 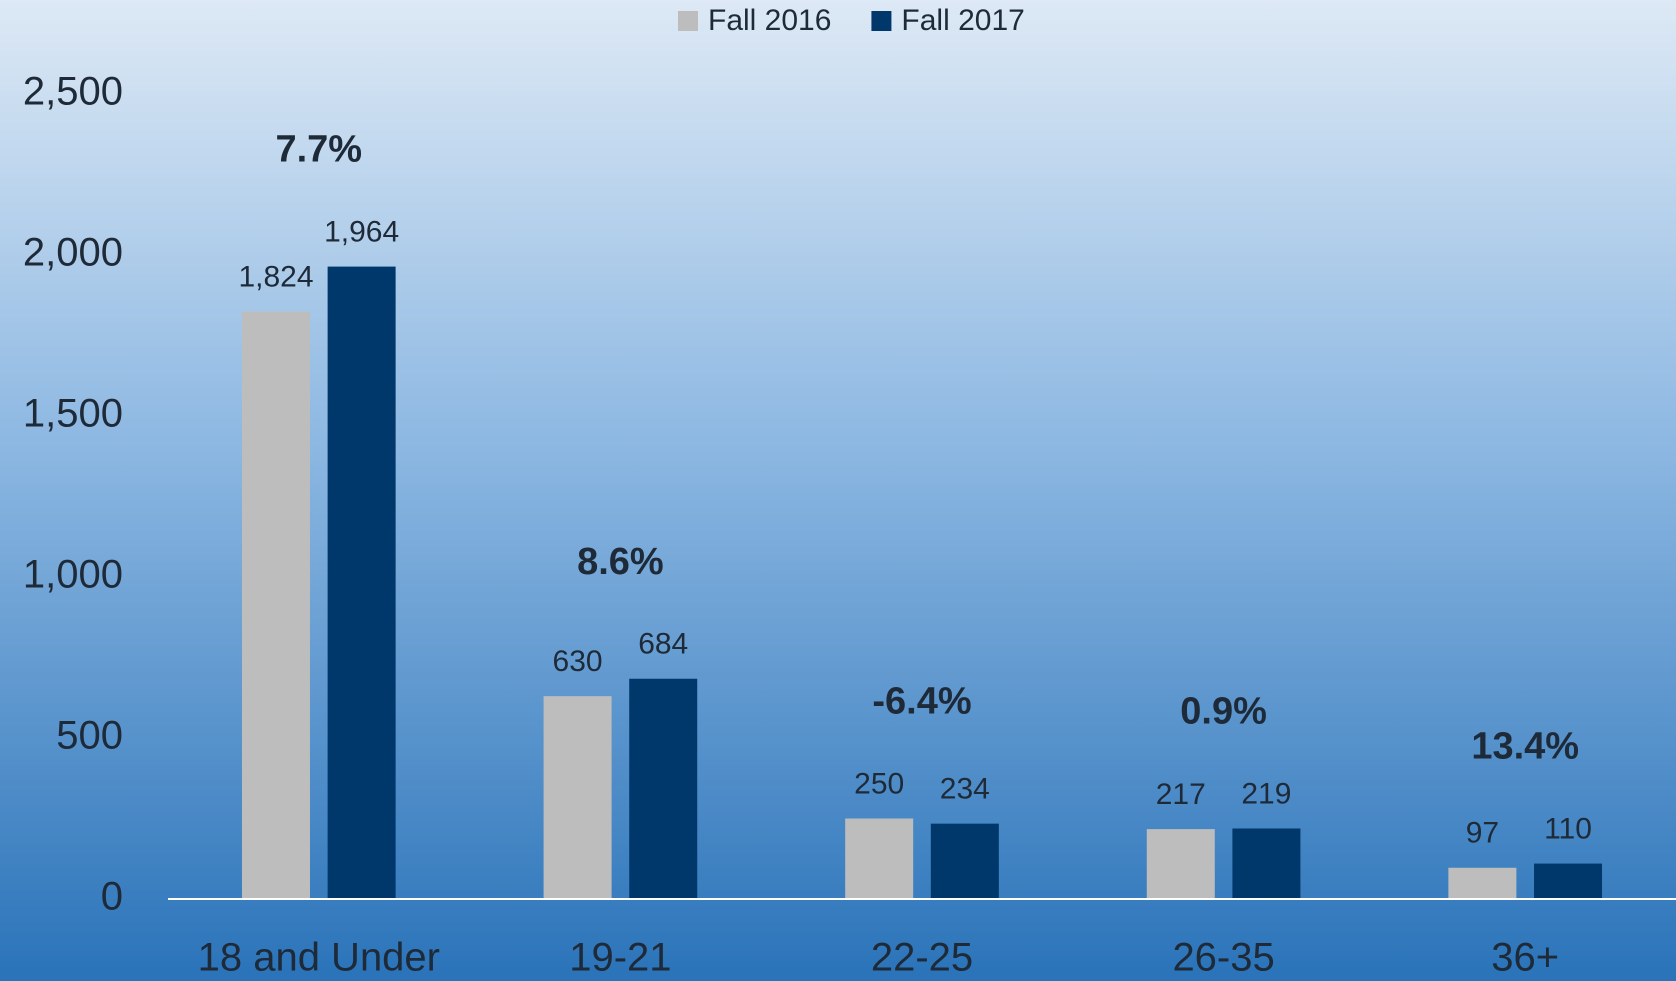 What do you see at coordinates (921, 702) in the screenshot?
I see `change-label: -6.4%` at bounding box center [921, 702].